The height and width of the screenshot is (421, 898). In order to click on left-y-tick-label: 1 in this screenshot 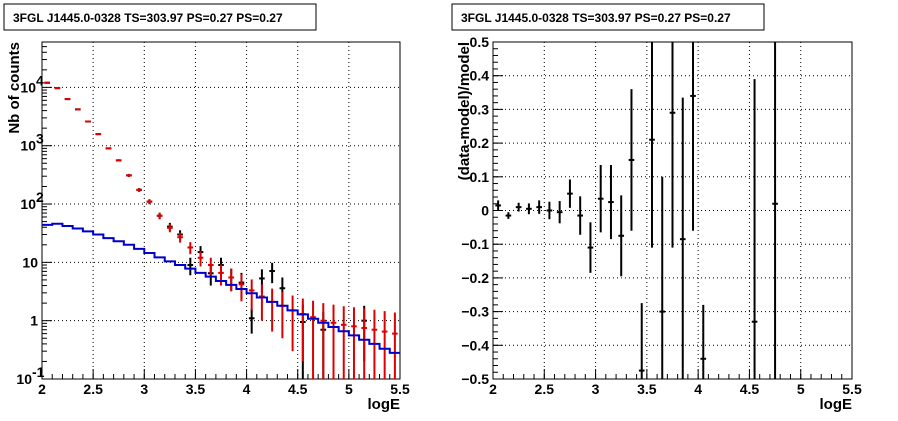, I will do `click(34, 321)`.